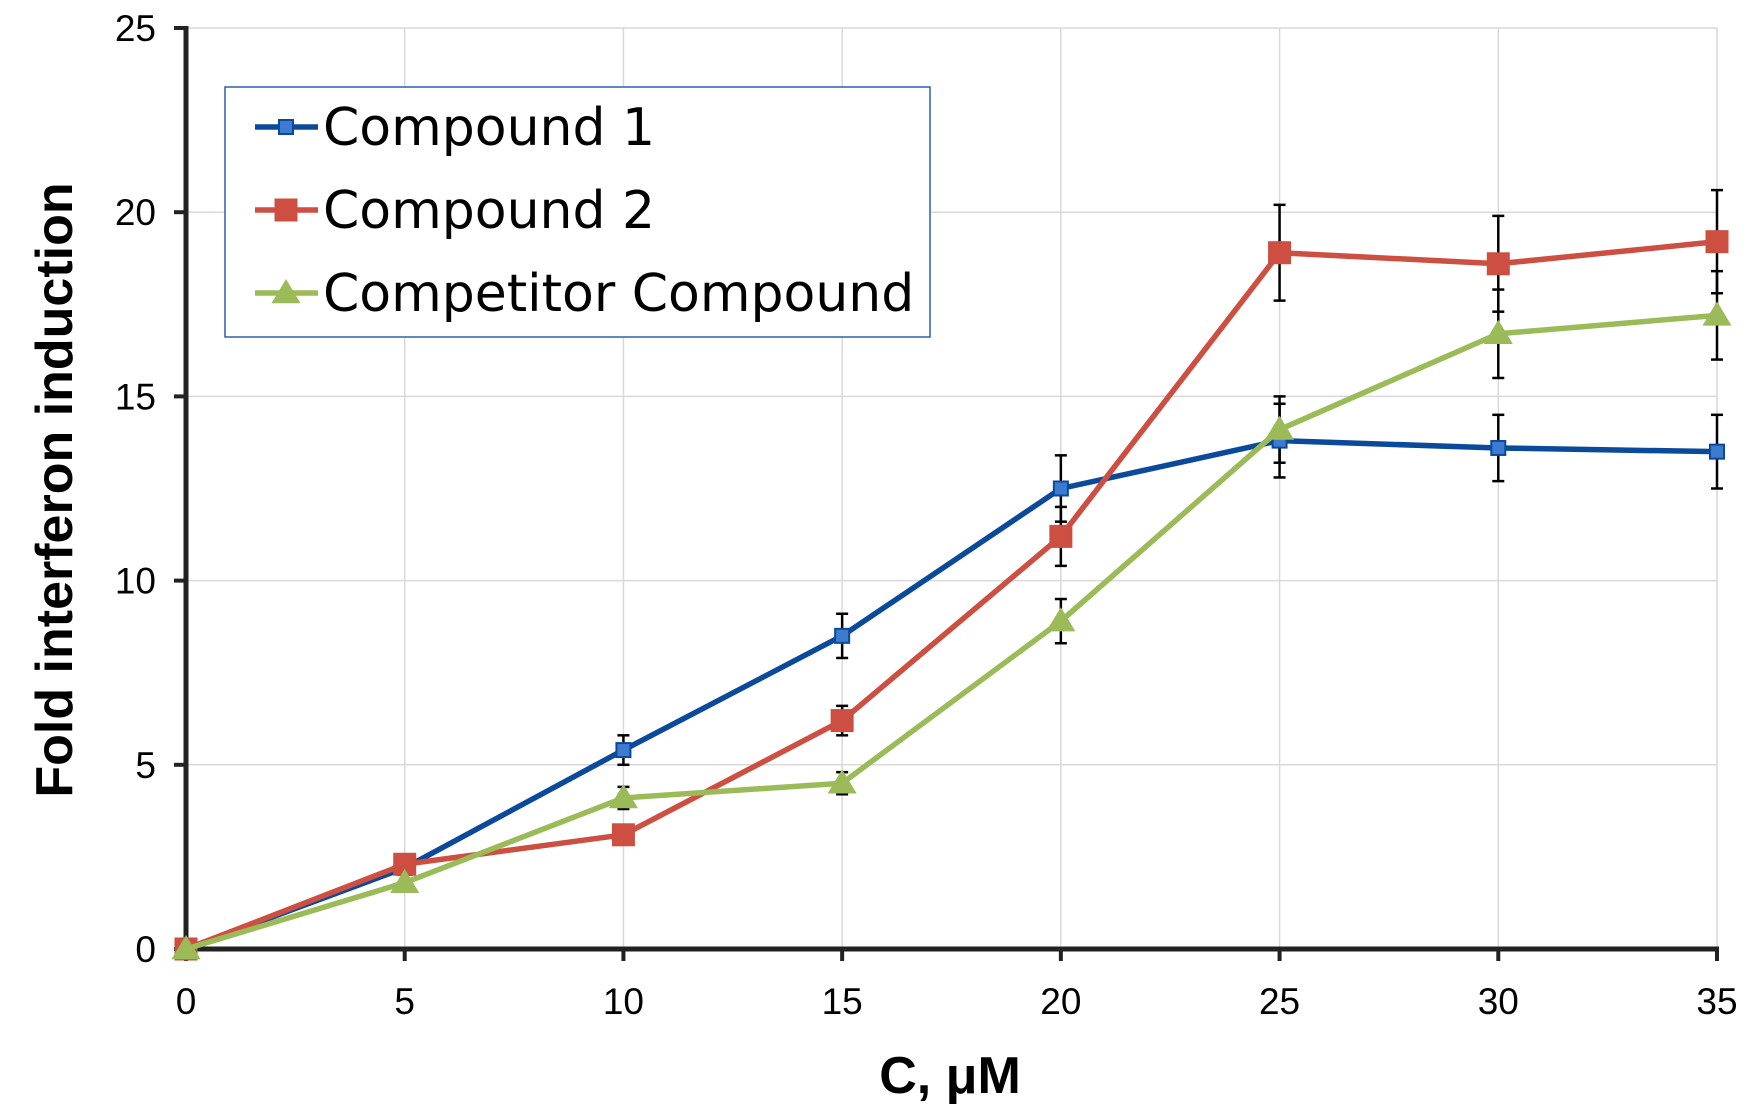  I want to click on legend-label: Compound 2, so click(489, 211).